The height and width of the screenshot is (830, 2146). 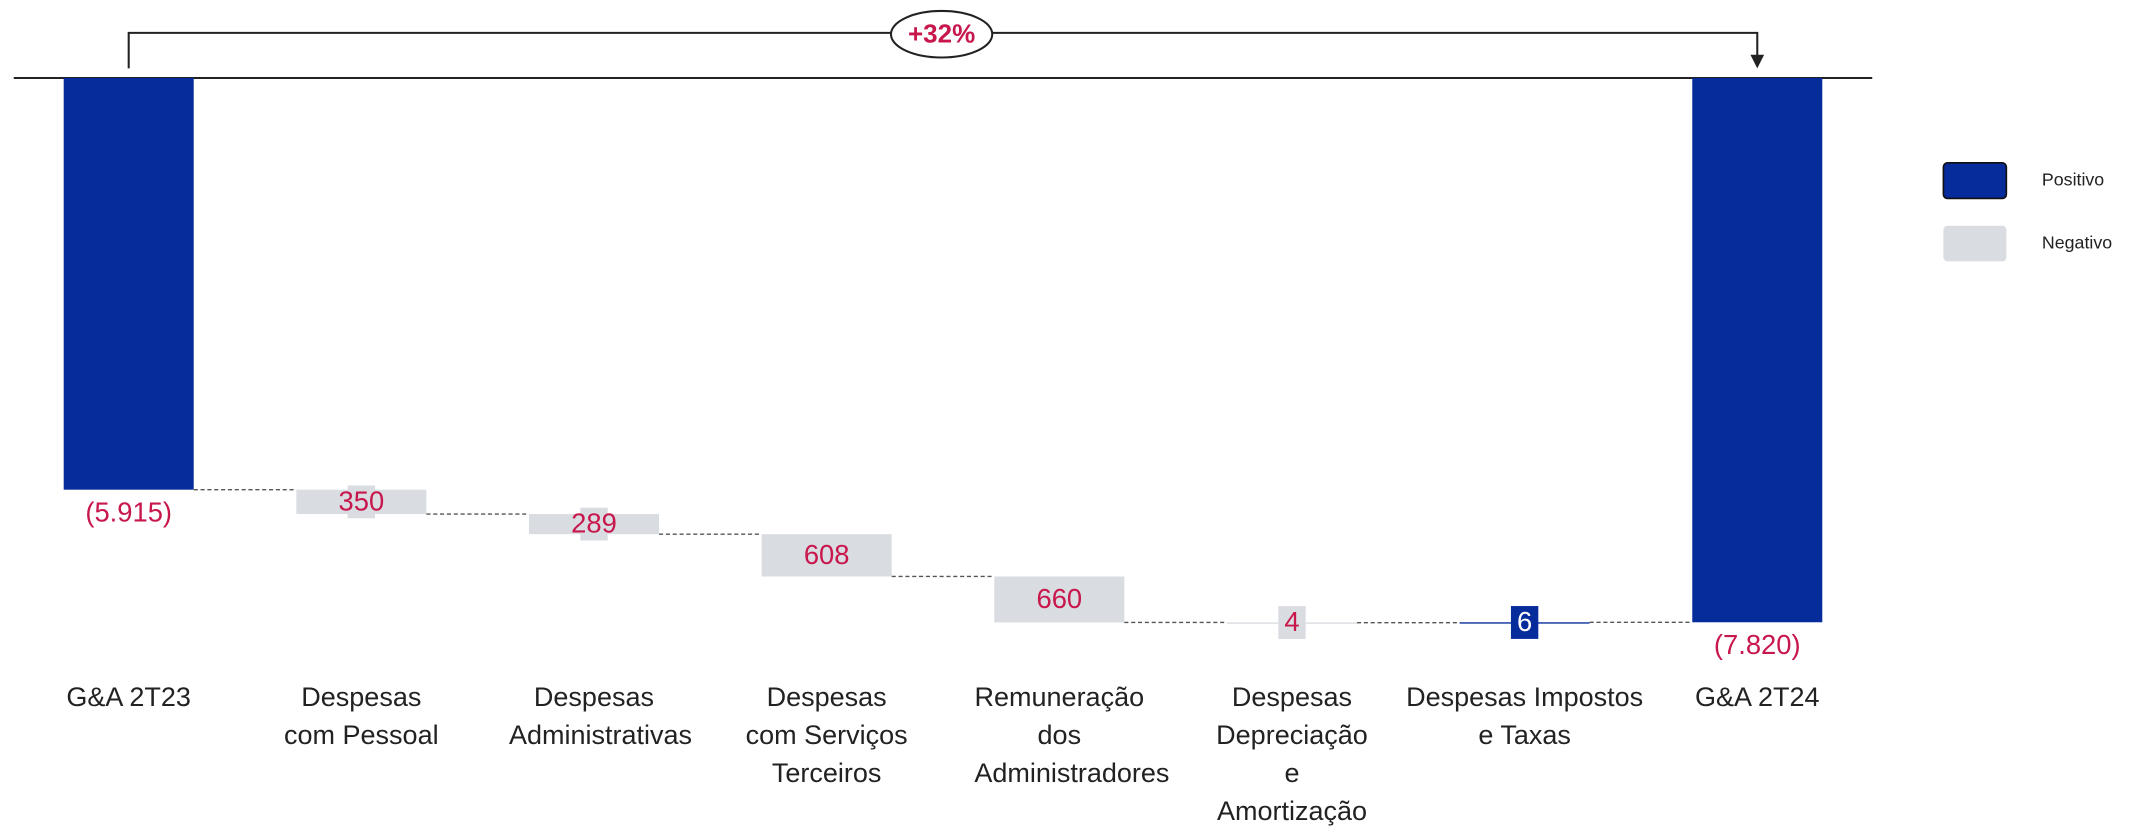 I want to click on legend-label: Negativo, so click(x=2077, y=242).